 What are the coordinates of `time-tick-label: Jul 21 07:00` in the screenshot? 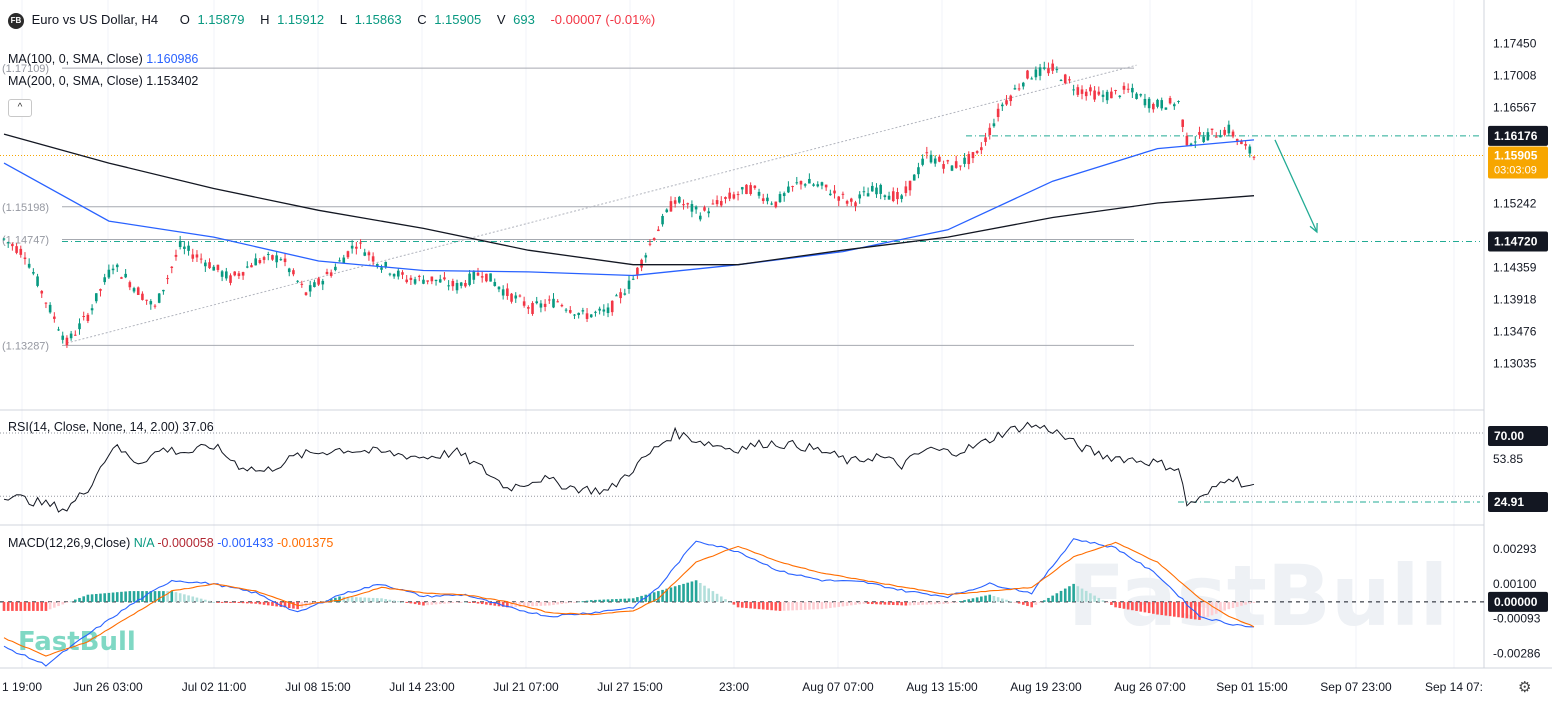 It's located at (526, 687).